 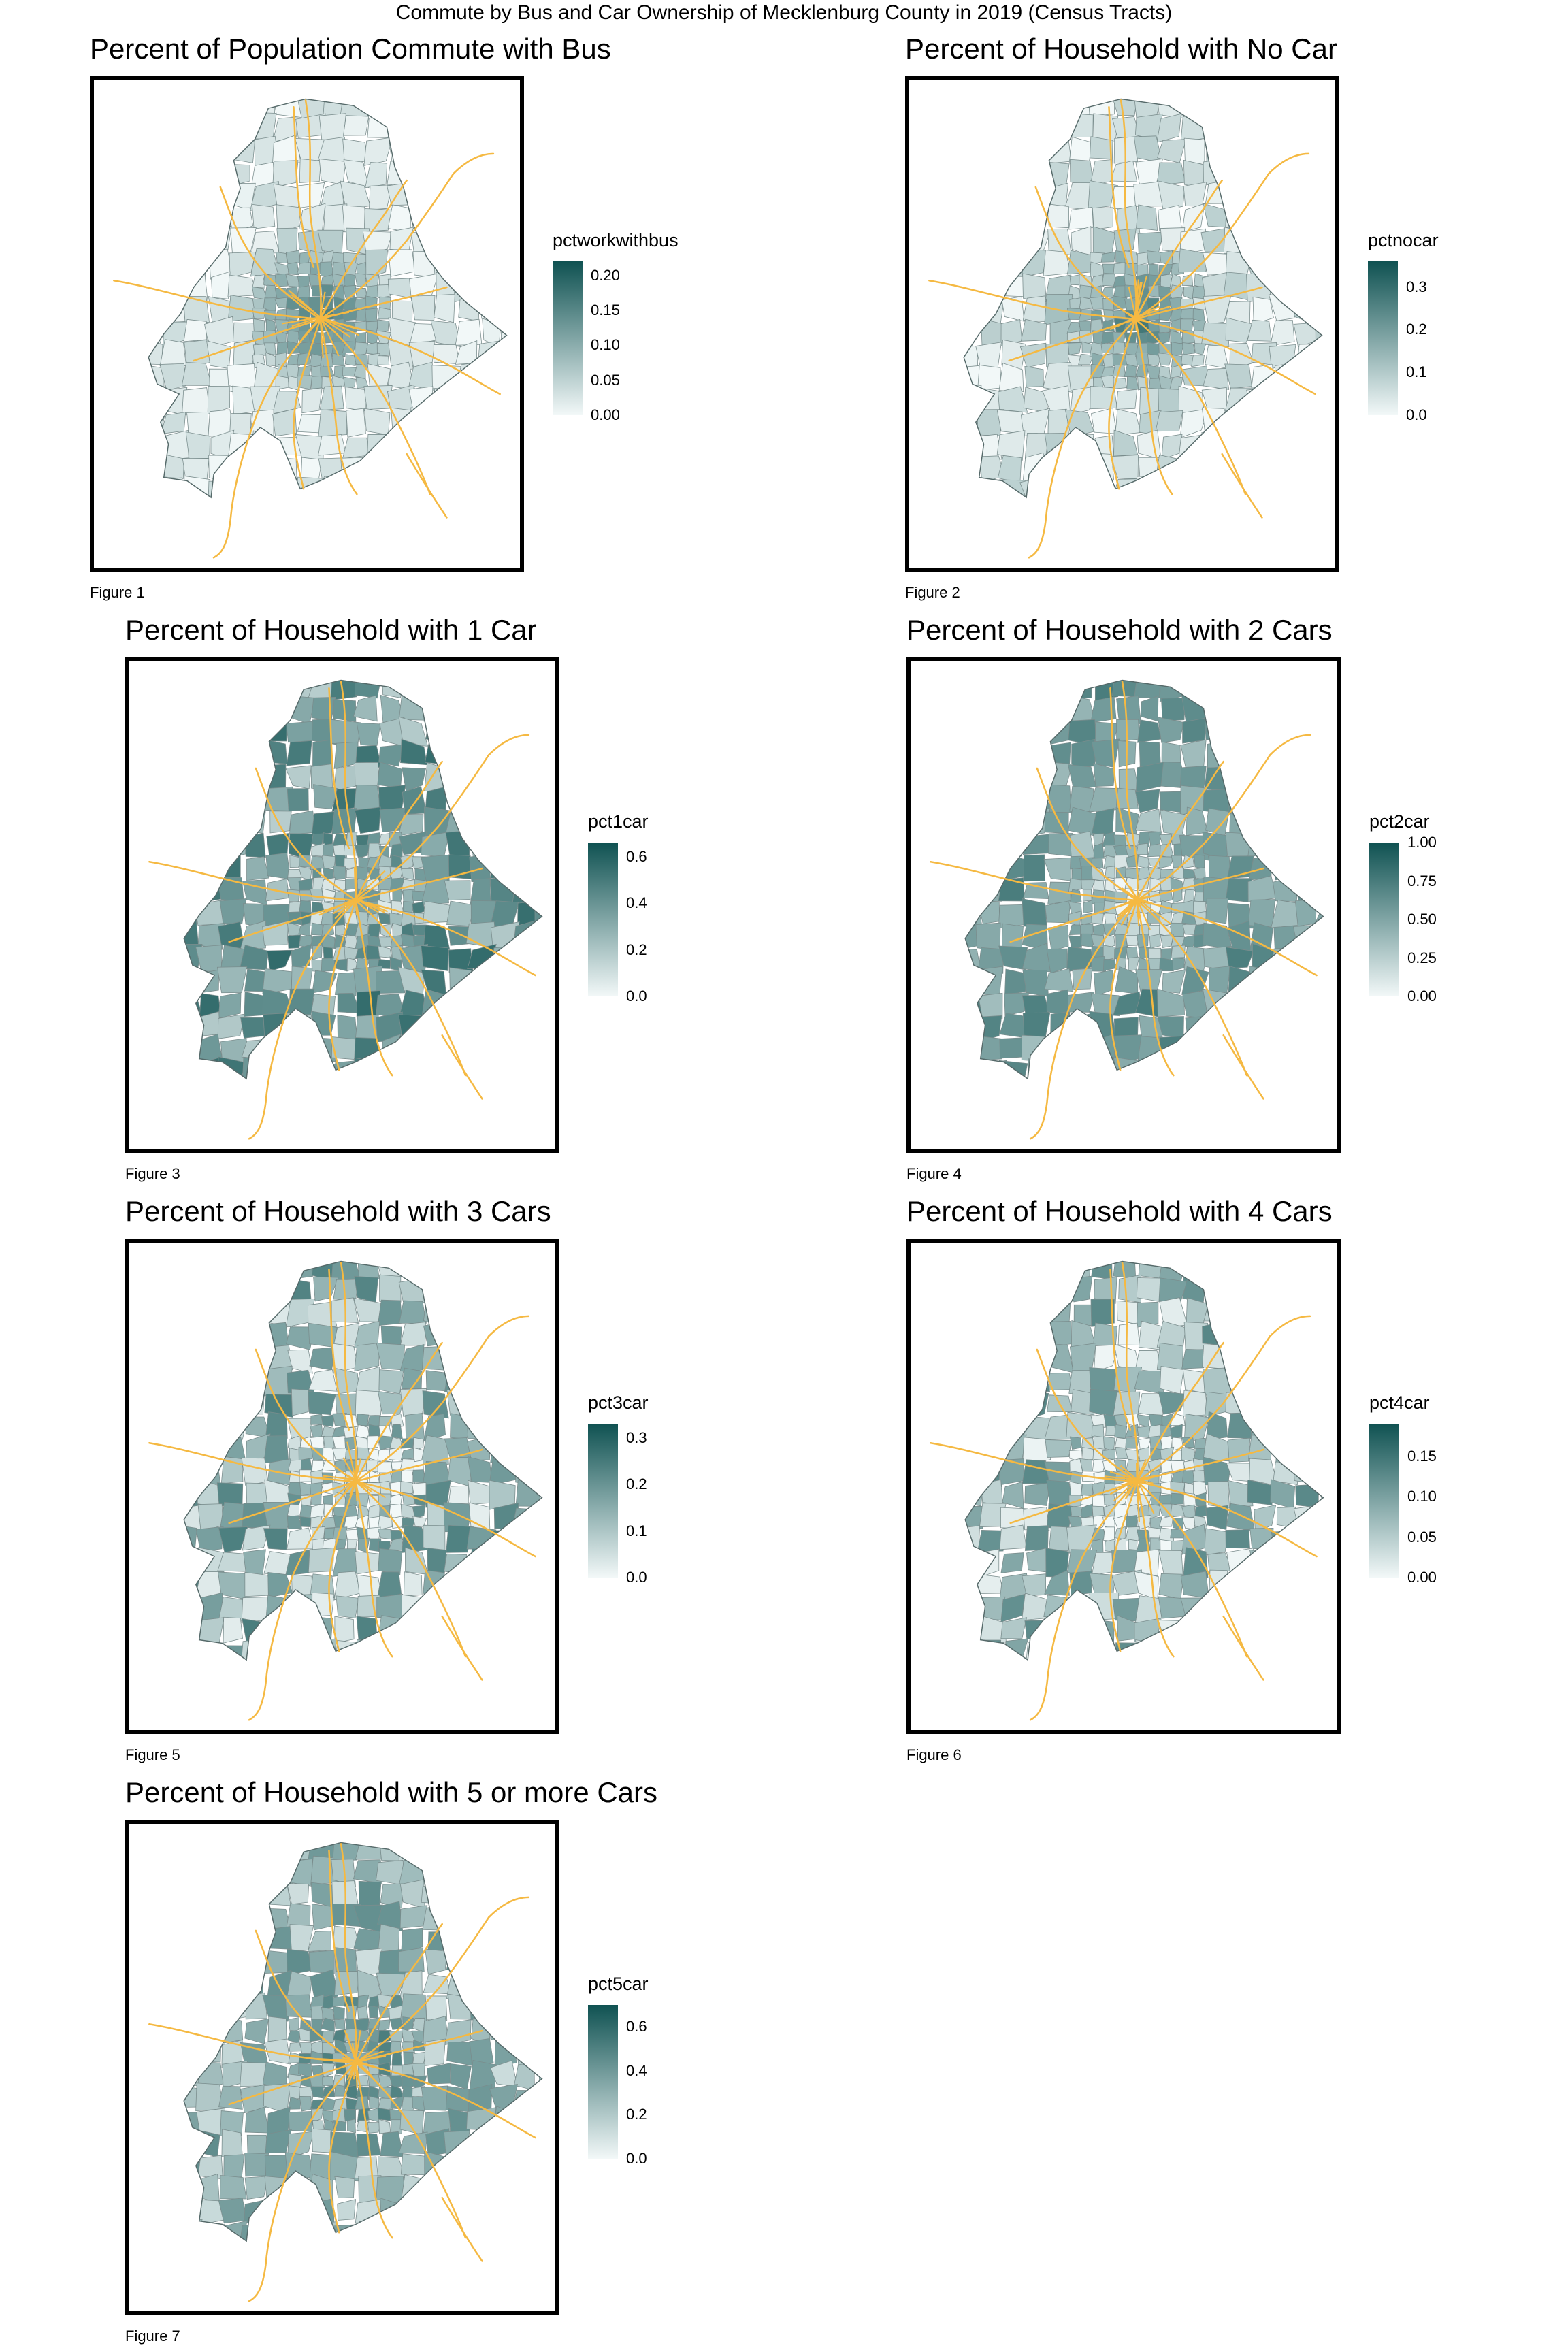 What do you see at coordinates (1417, 372) in the screenshot?
I see `legend-tick-label: 0.1` at bounding box center [1417, 372].